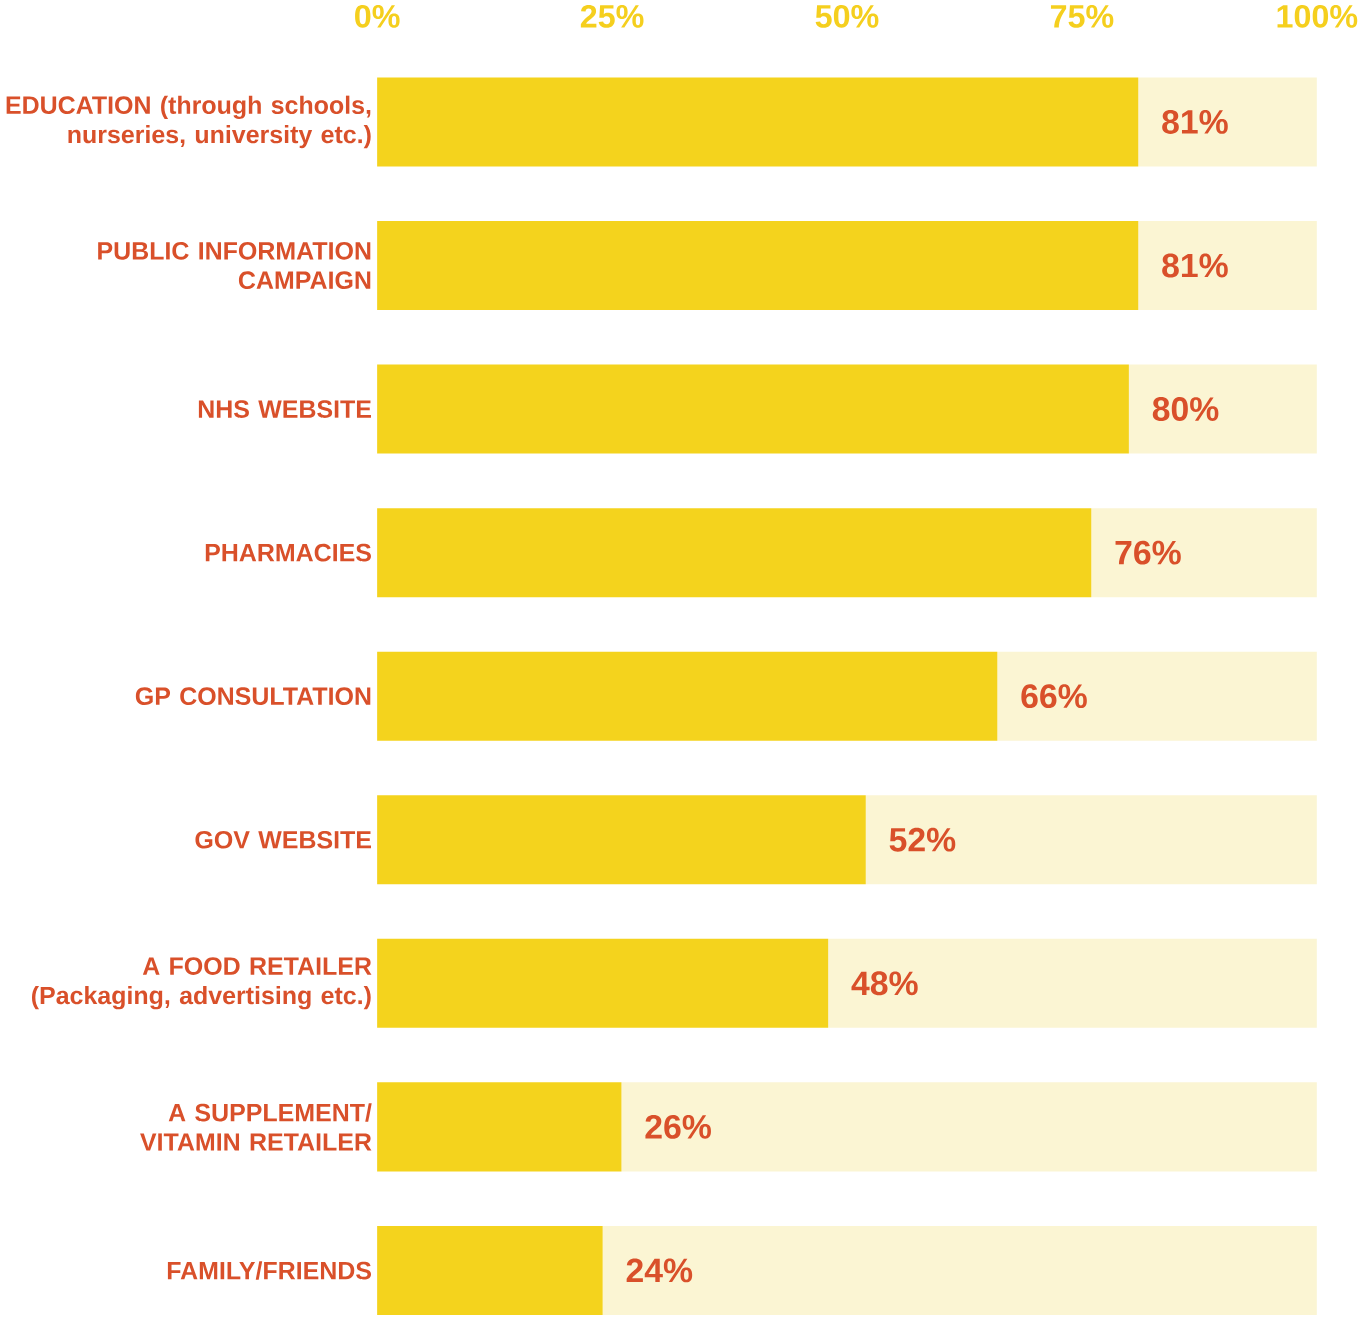 Image resolution: width=1363 pixels, height=1325 pixels. I want to click on y-tick-label: GP CONSULTATION, so click(253, 696).